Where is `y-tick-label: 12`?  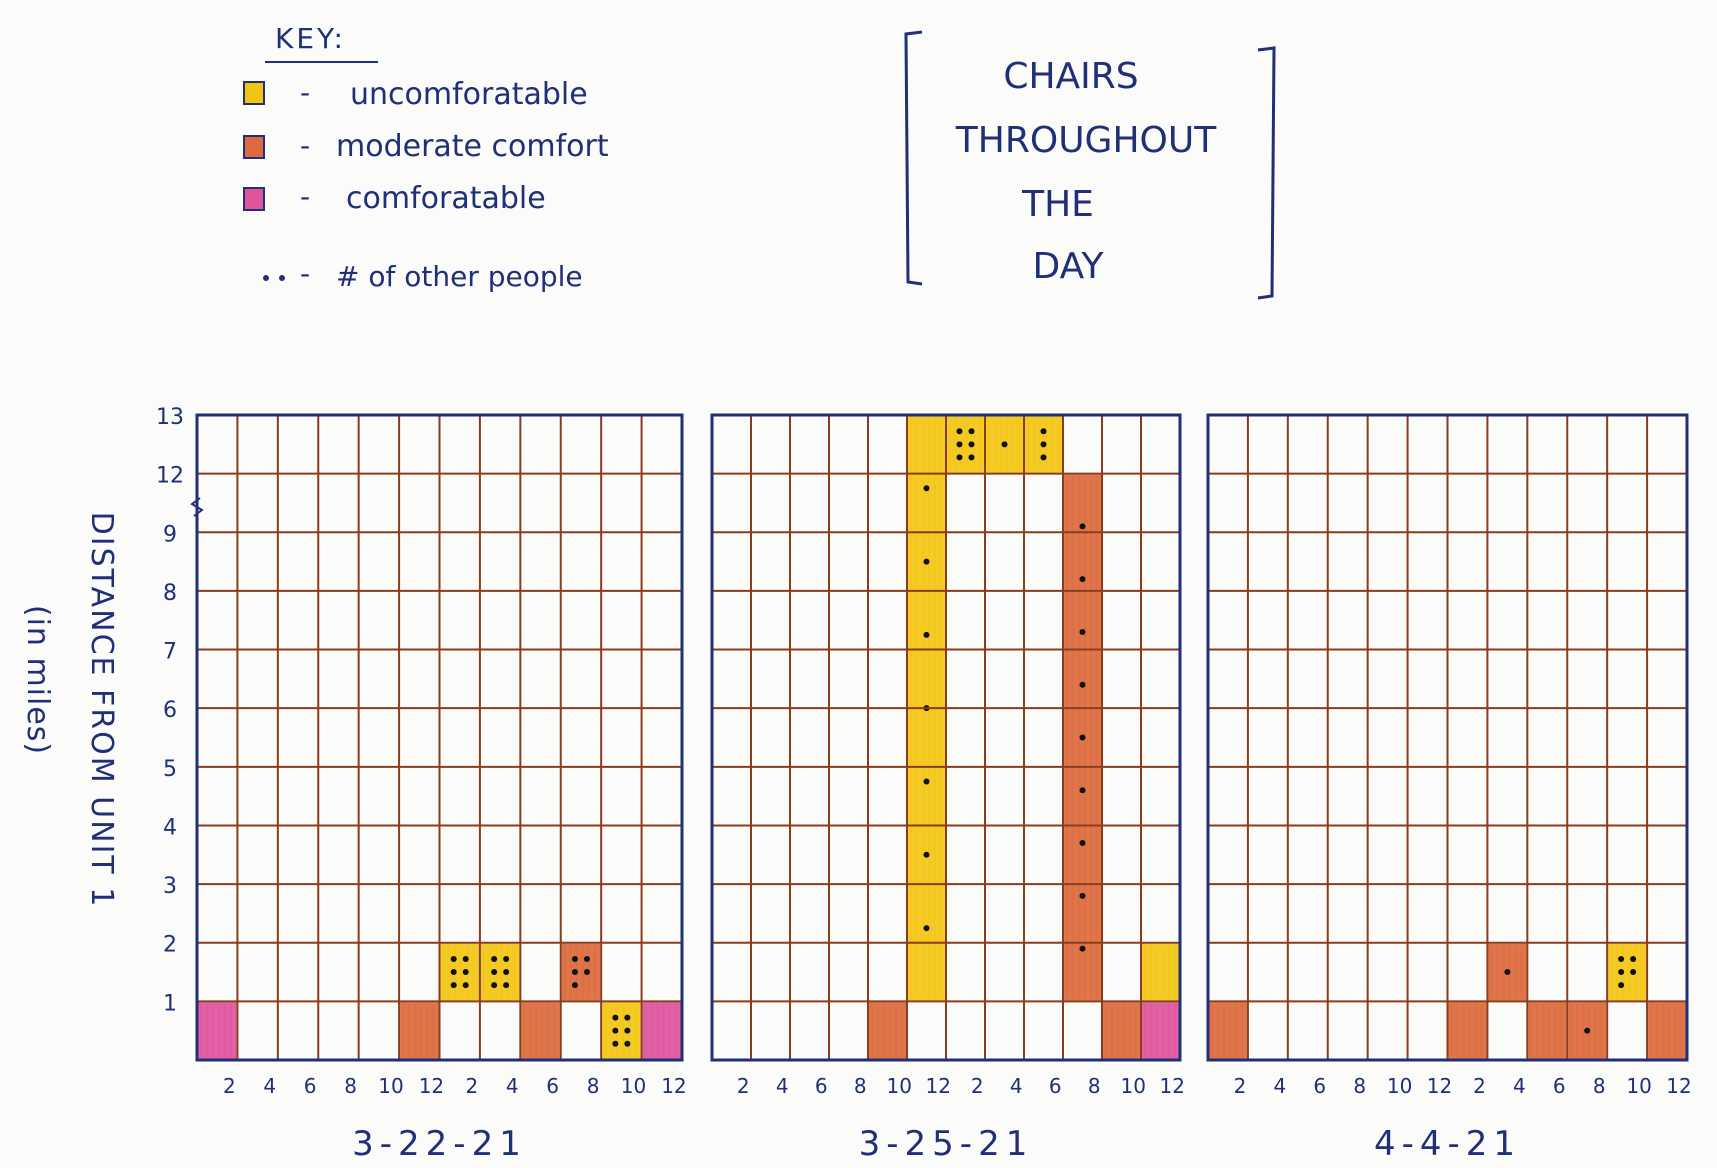
y-tick-label: 12 is located at coordinates (170, 476).